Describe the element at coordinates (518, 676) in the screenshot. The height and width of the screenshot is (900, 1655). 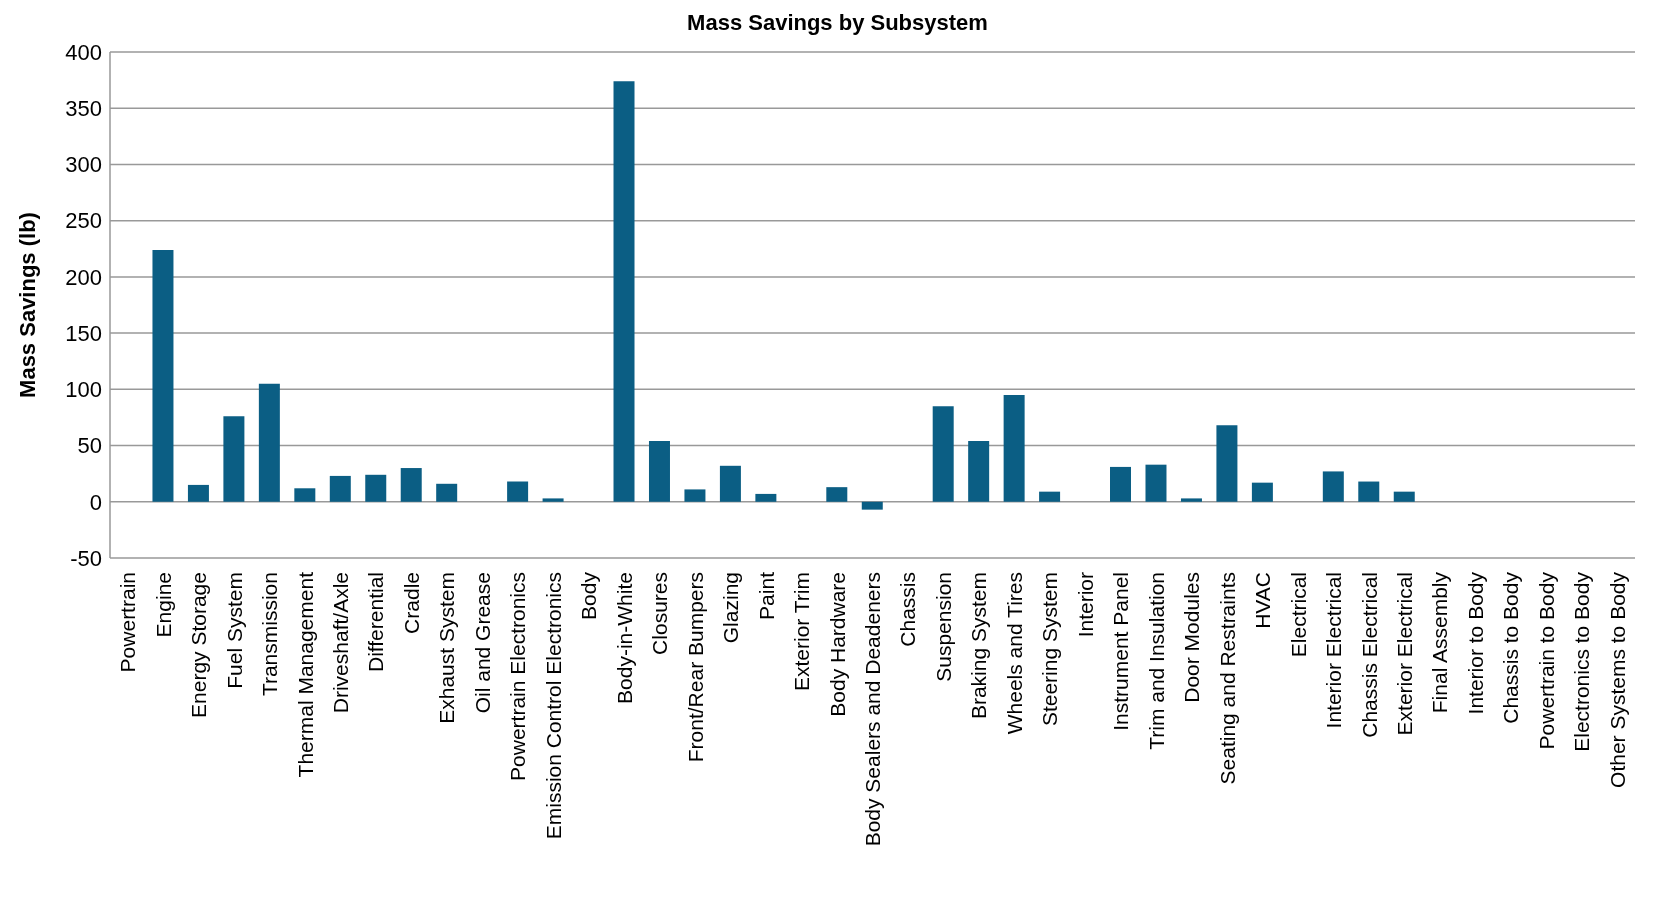
I see `x-tick-label: Powertrain Electronics` at that location.